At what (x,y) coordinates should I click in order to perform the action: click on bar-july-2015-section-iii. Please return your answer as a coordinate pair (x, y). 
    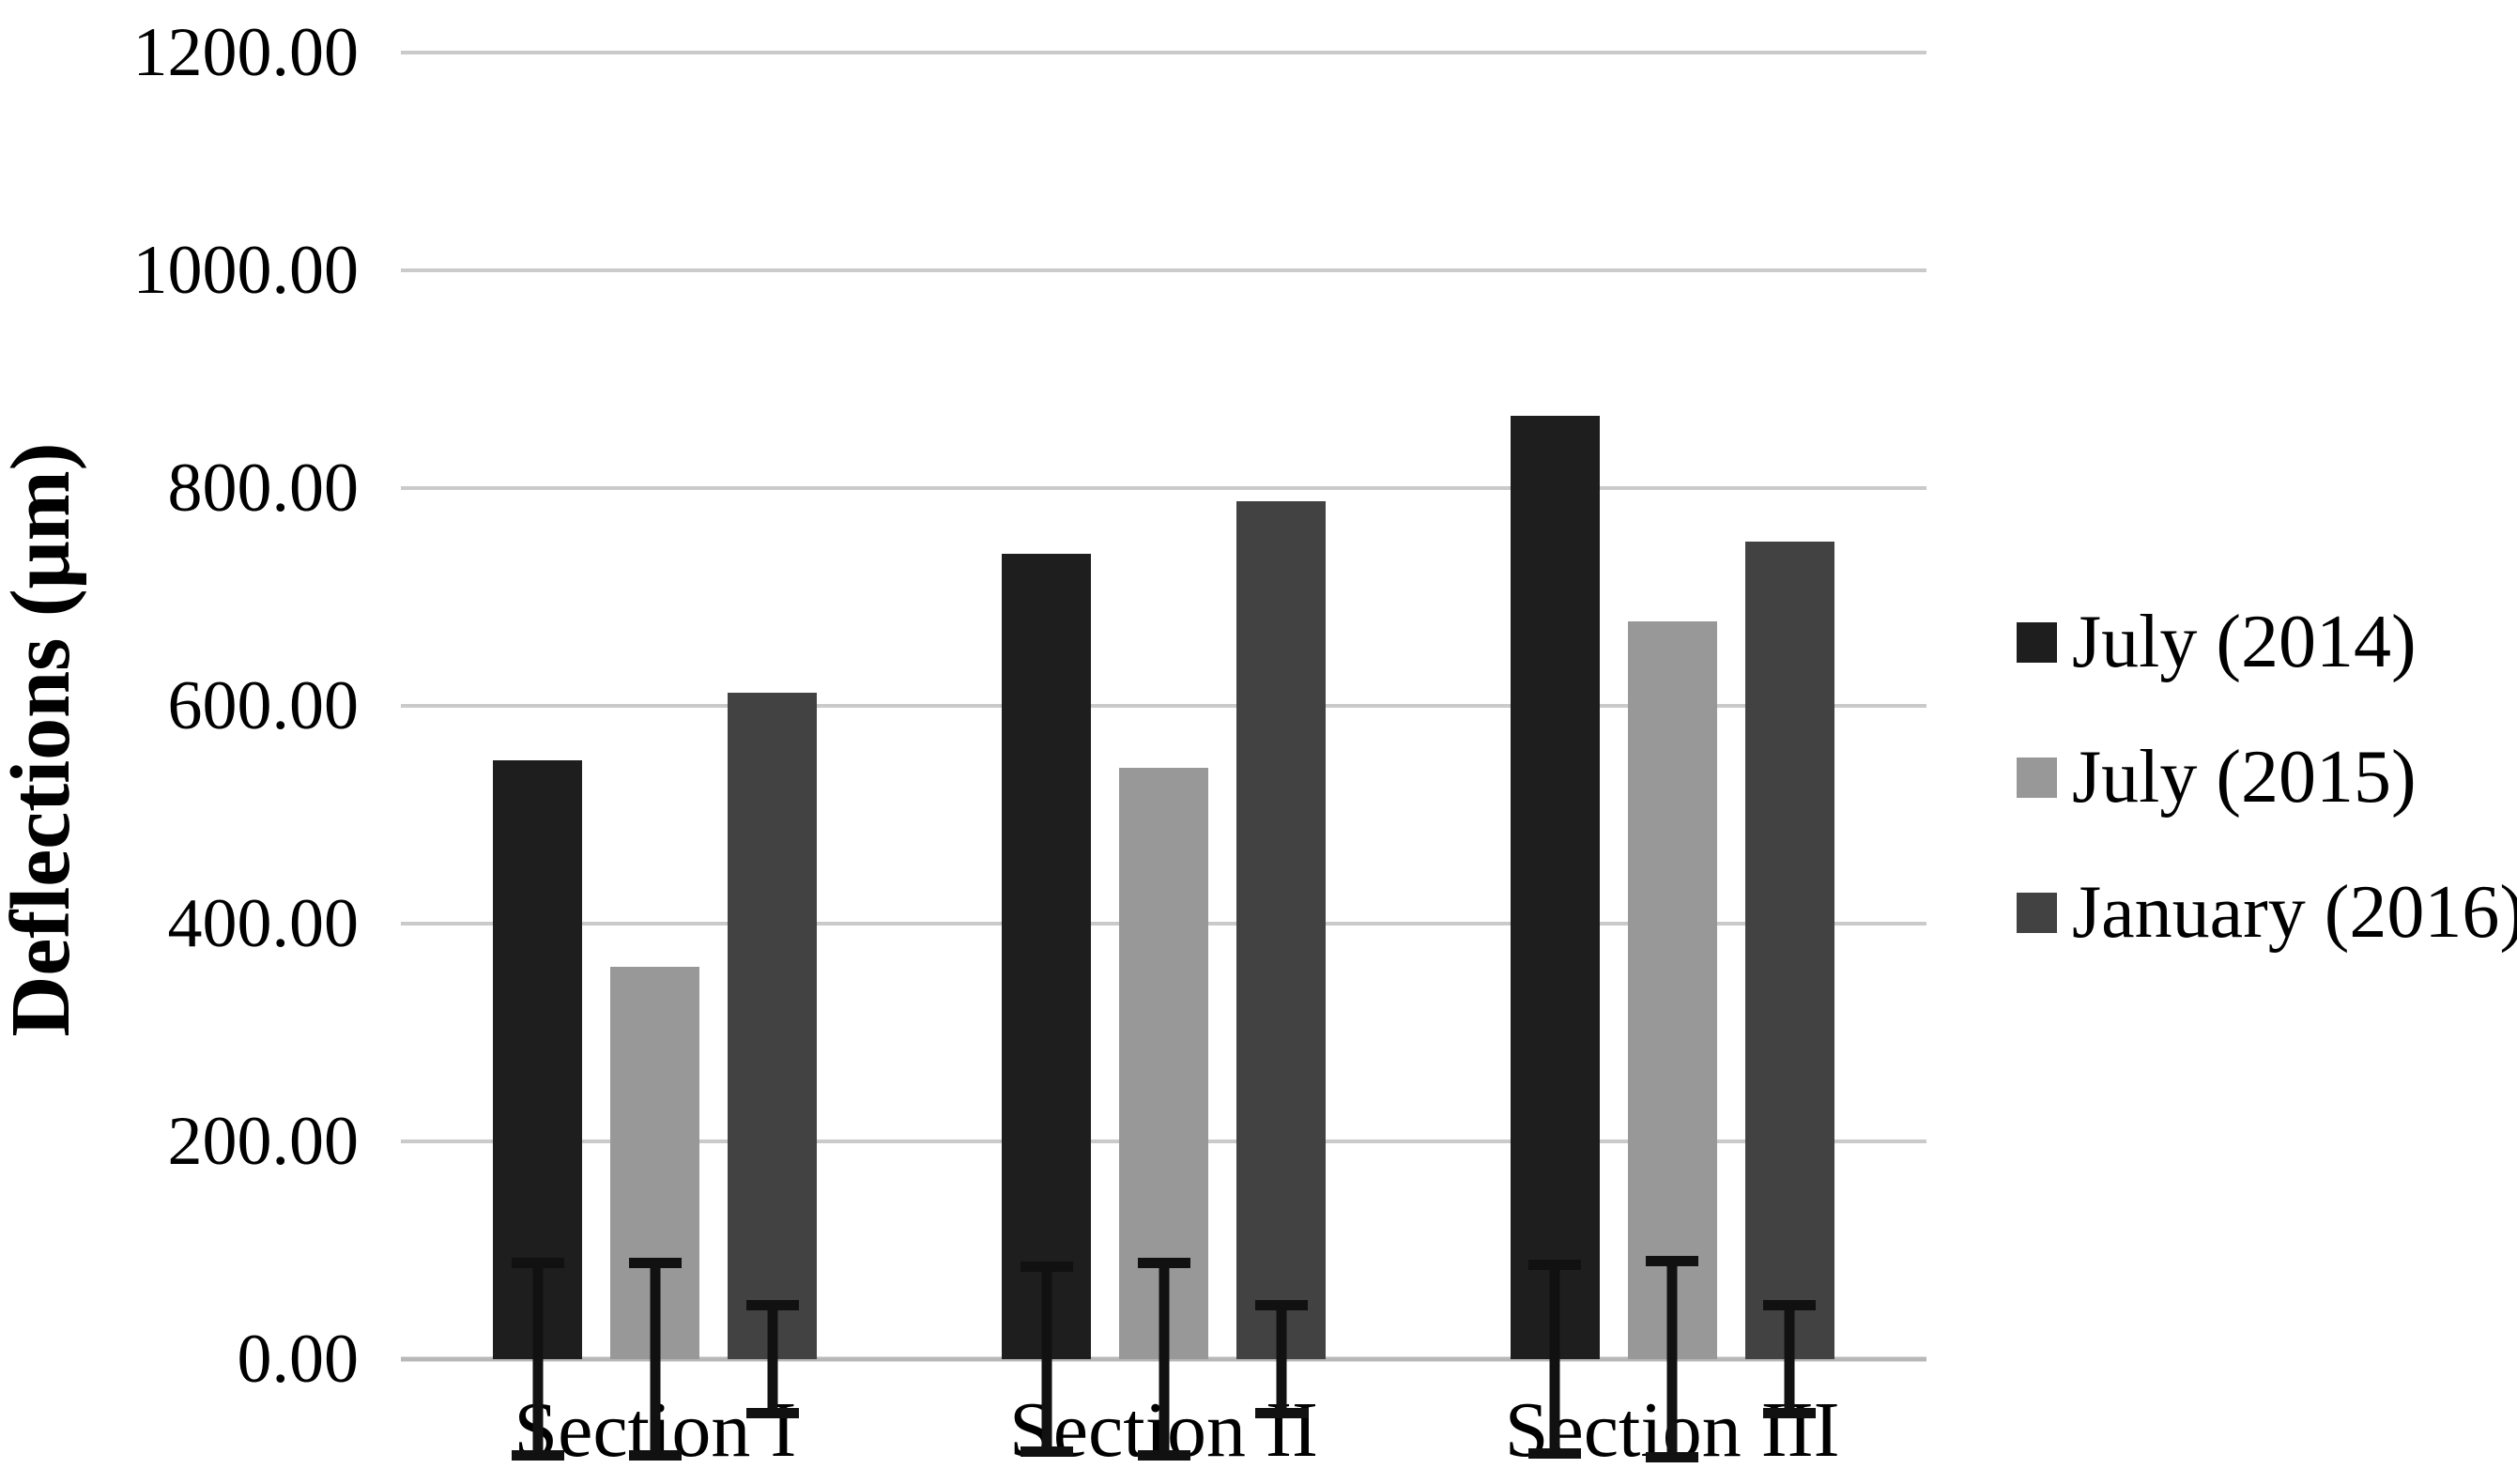
    Looking at the image, I should click on (1672, 1041).